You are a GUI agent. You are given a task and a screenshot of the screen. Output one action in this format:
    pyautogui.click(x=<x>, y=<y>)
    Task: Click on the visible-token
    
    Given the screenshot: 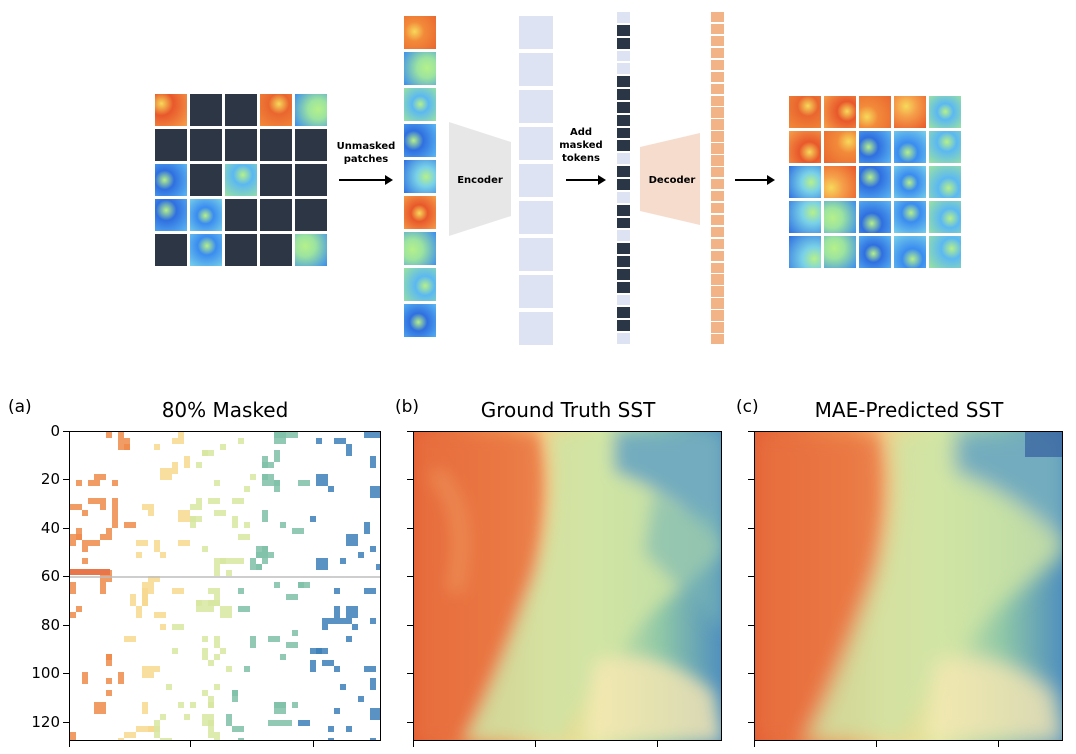 What is the action you would take?
    pyautogui.click(x=623, y=56)
    